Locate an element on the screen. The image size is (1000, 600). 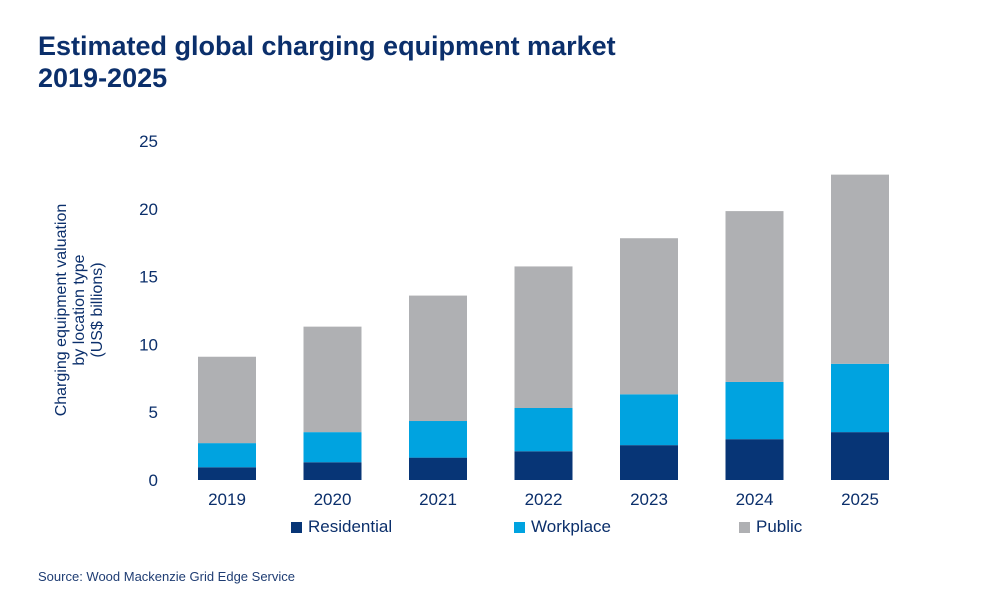
x-tick-label: 2023 is located at coordinates (649, 499).